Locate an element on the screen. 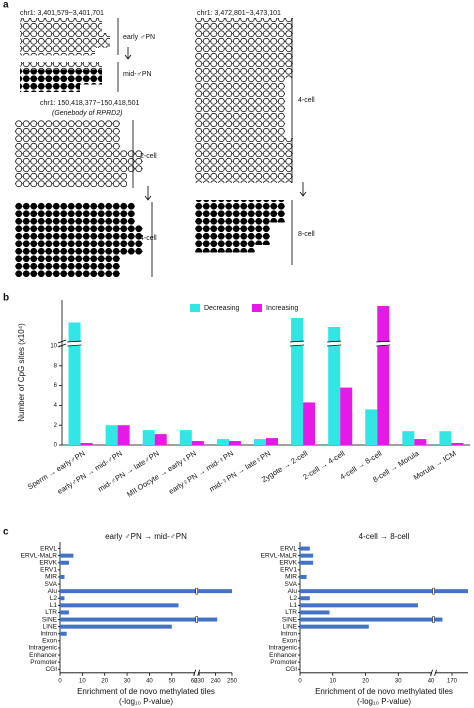 The image size is (474, 708). x-tick-label: early♀PN → mid-♀PN is located at coordinates (201, 472).